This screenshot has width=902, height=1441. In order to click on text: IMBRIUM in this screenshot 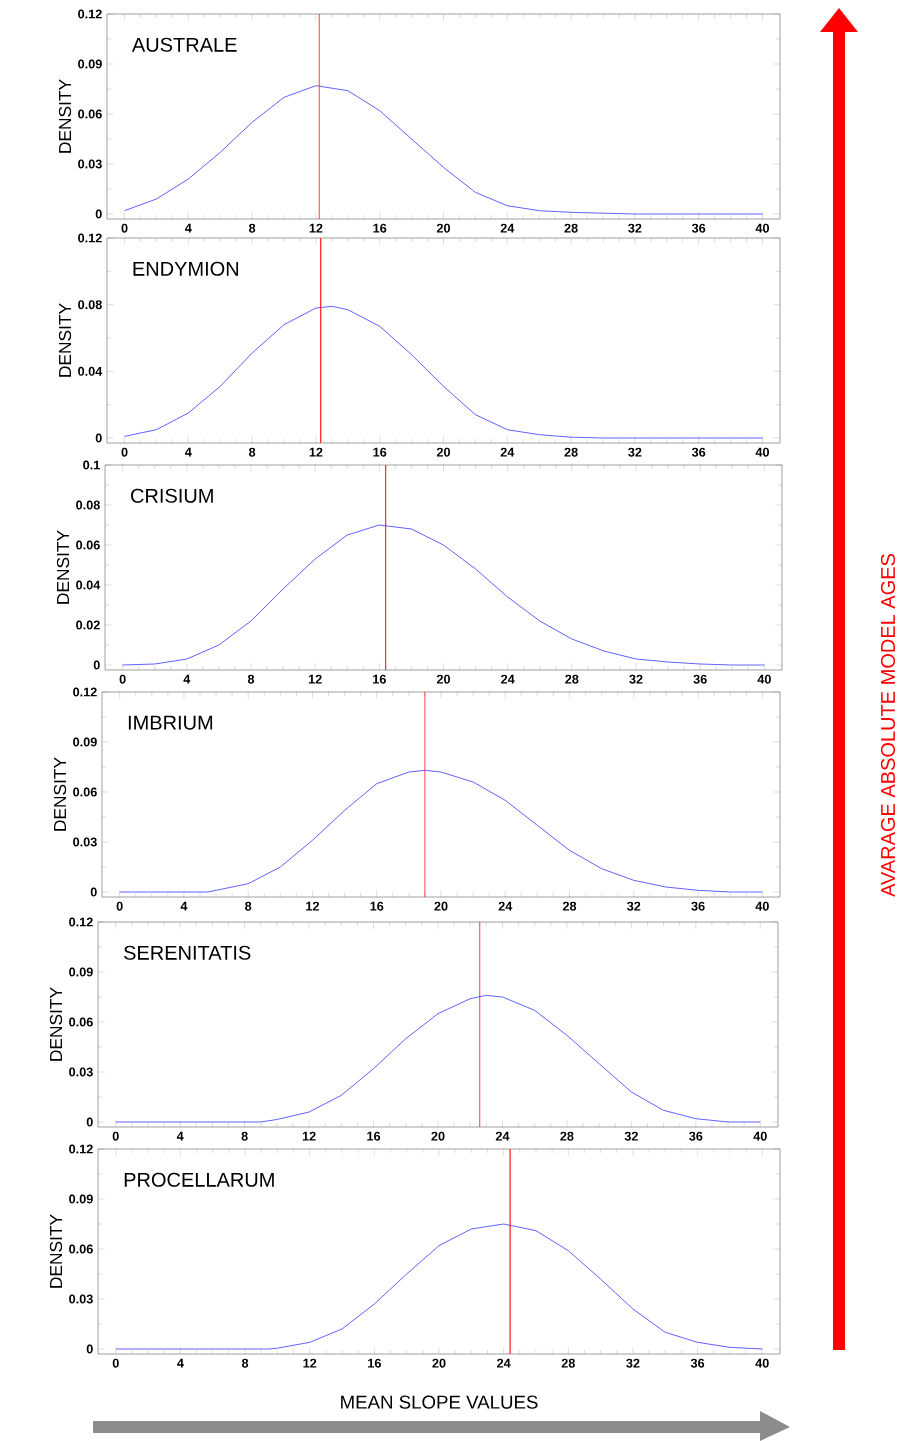, I will do `click(170, 722)`.